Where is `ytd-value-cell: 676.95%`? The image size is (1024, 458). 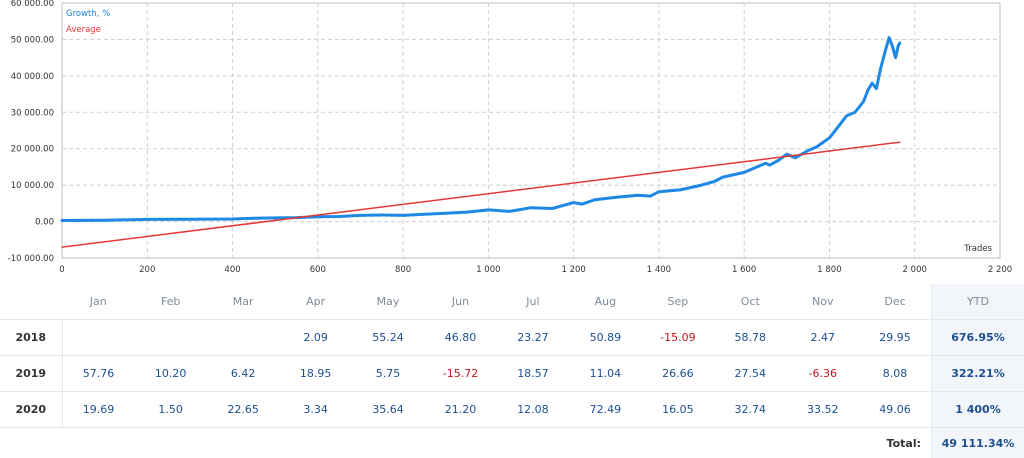
ytd-value-cell: 676.95% is located at coordinates (978, 338).